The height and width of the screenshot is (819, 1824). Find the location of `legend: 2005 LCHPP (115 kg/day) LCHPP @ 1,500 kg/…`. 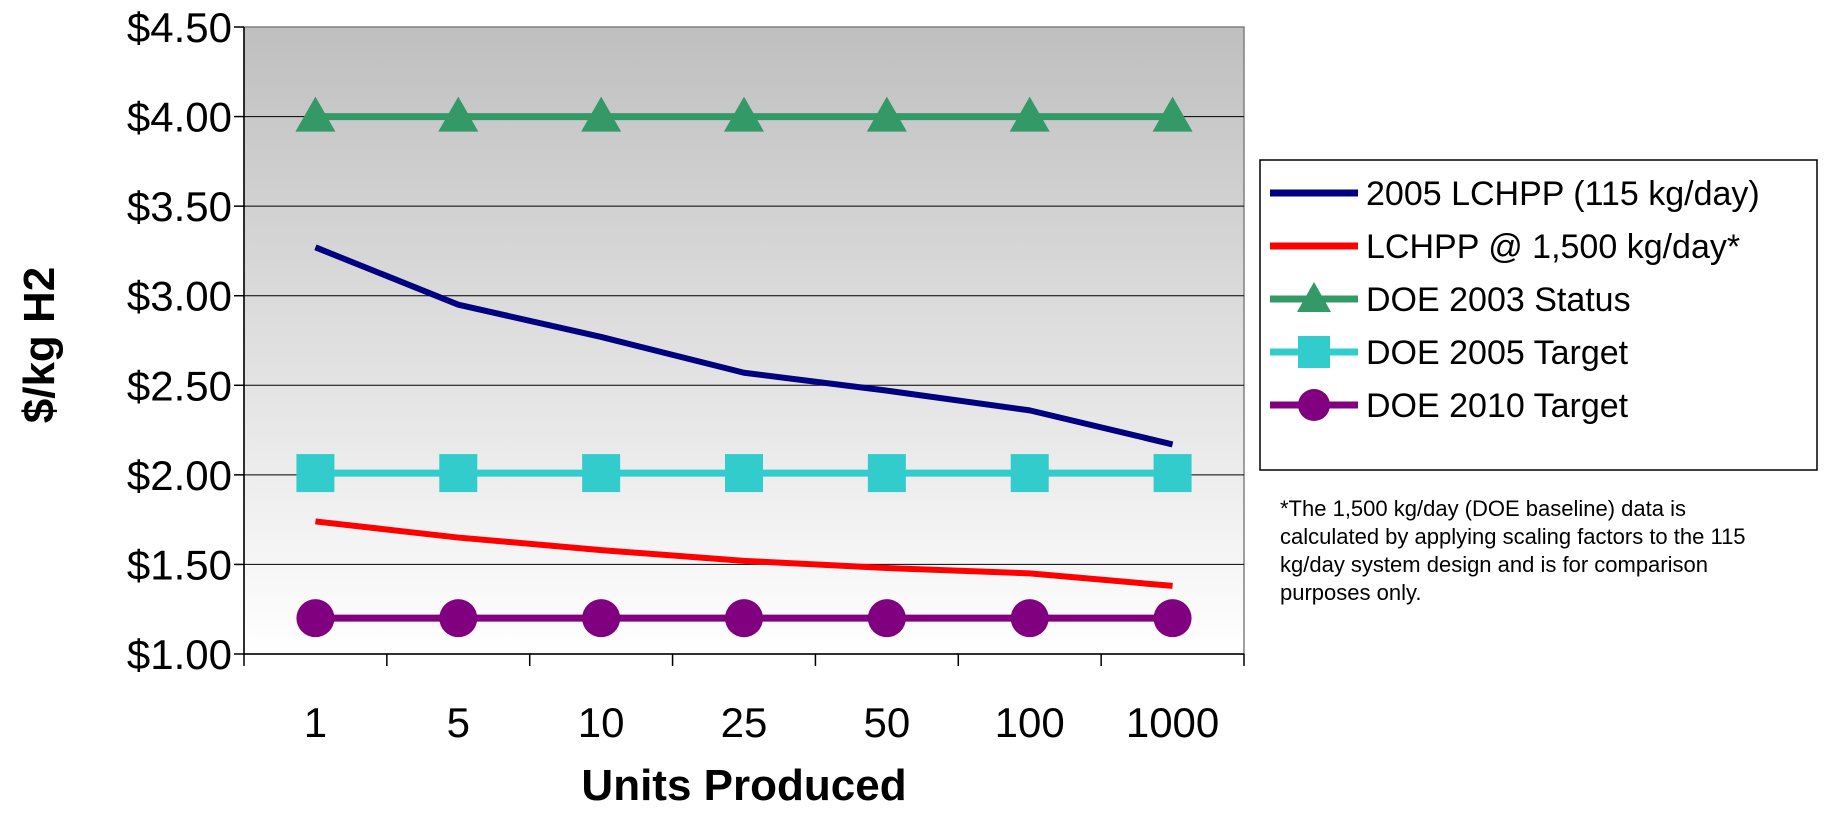

legend: 2005 LCHPP (115 kg/day) LCHPP @ 1,500 kg/… is located at coordinates (1538, 315).